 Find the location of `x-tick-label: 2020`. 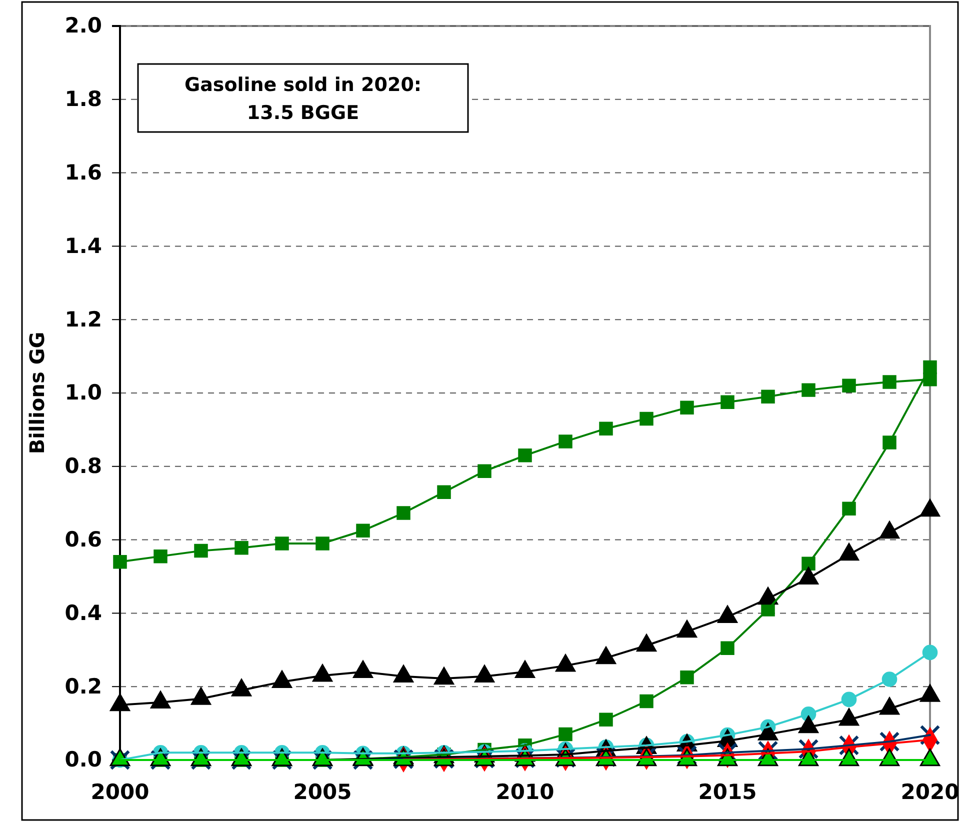

x-tick-label: 2020 is located at coordinates (930, 792).